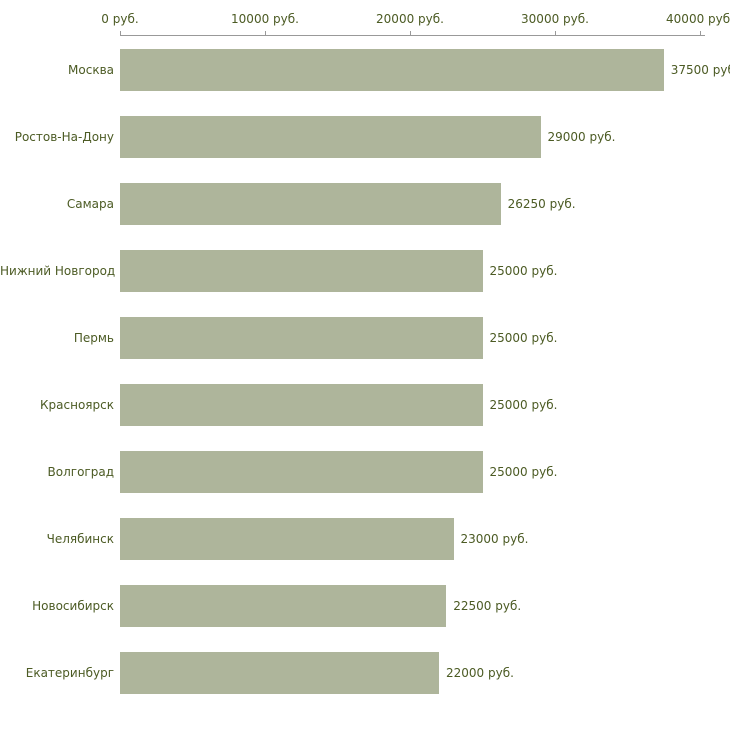 This screenshot has height=730, width=730. I want to click on bar-row: Пермь 25000 руб., so click(365, 337).